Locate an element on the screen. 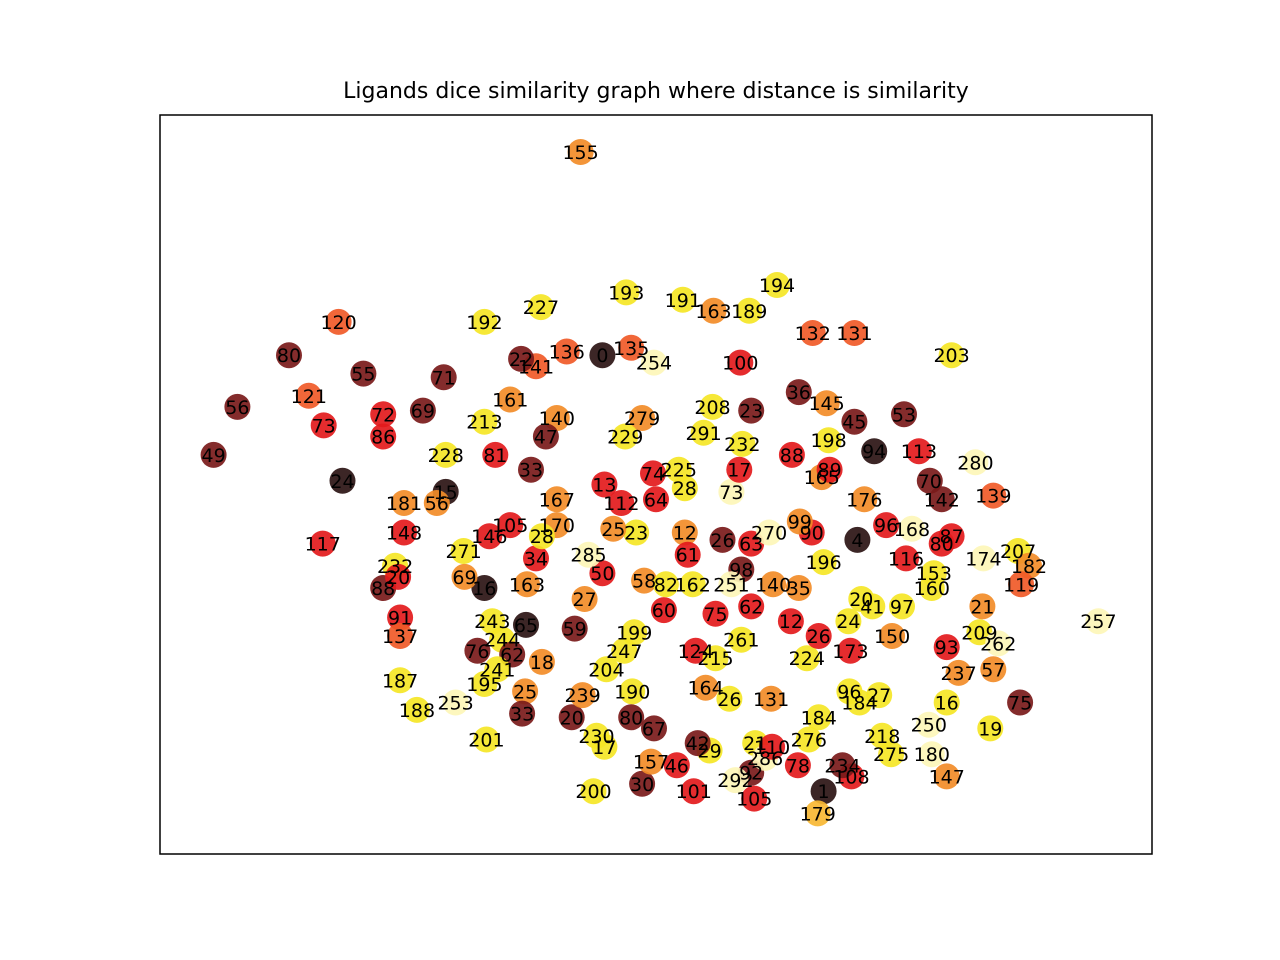  node-label: 82 is located at coordinates (666, 585).